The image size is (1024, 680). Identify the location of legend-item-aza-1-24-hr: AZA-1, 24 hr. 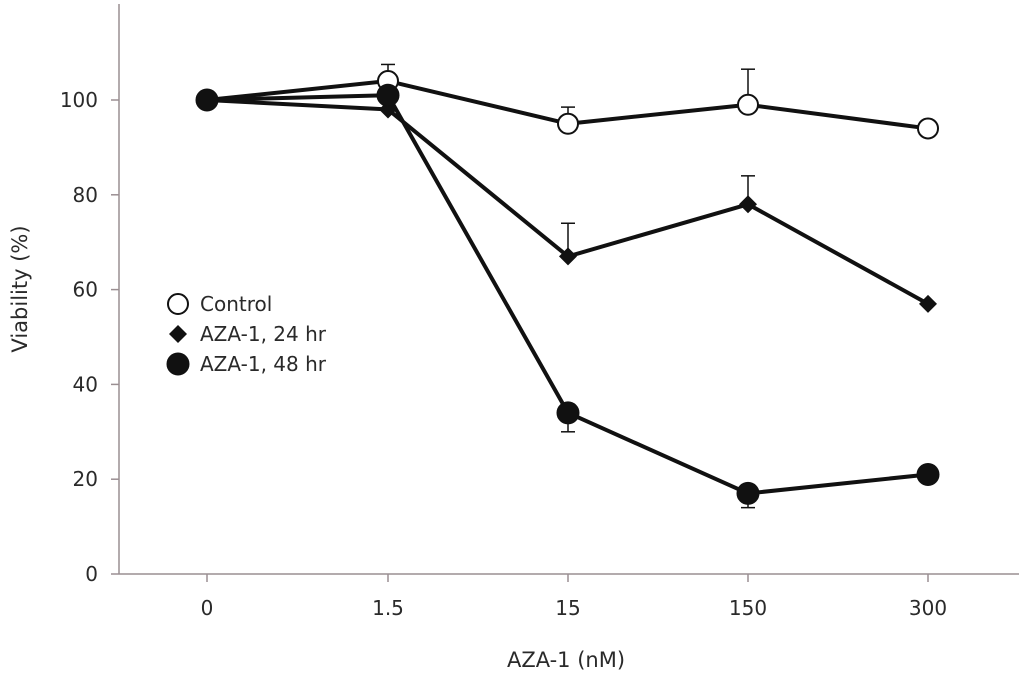
(248, 334).